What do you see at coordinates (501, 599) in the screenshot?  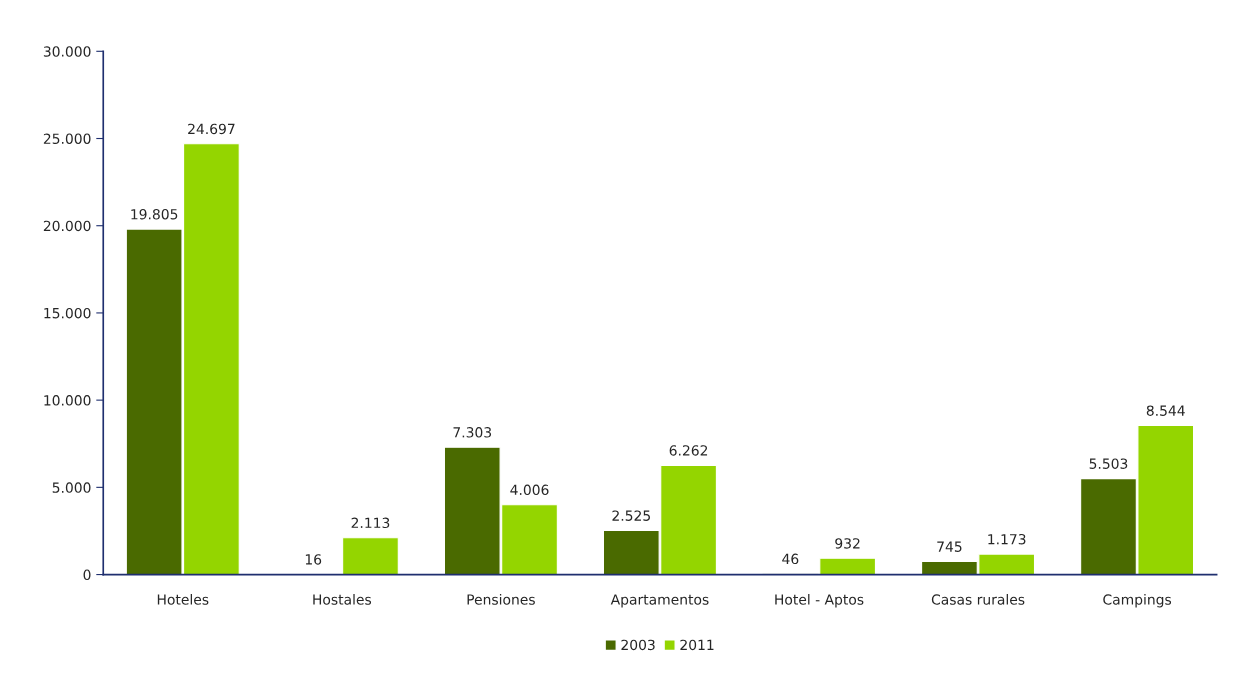 I see `x-tick-label: Pensiones` at bounding box center [501, 599].